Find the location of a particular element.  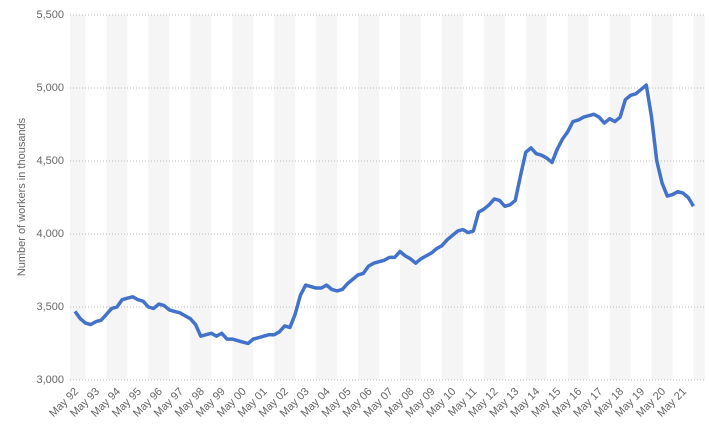

y-axis-label: Number of workers in thousands is located at coordinates (22, 196).